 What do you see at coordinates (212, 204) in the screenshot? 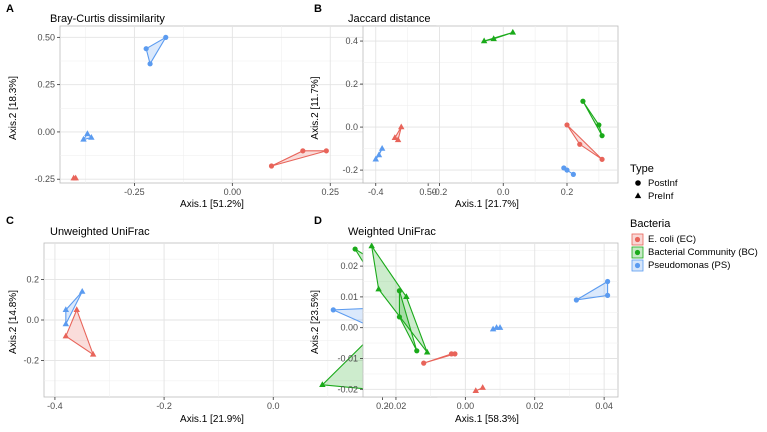
I see `x-axis-label: Axis.1 [51.2%]` at bounding box center [212, 204].